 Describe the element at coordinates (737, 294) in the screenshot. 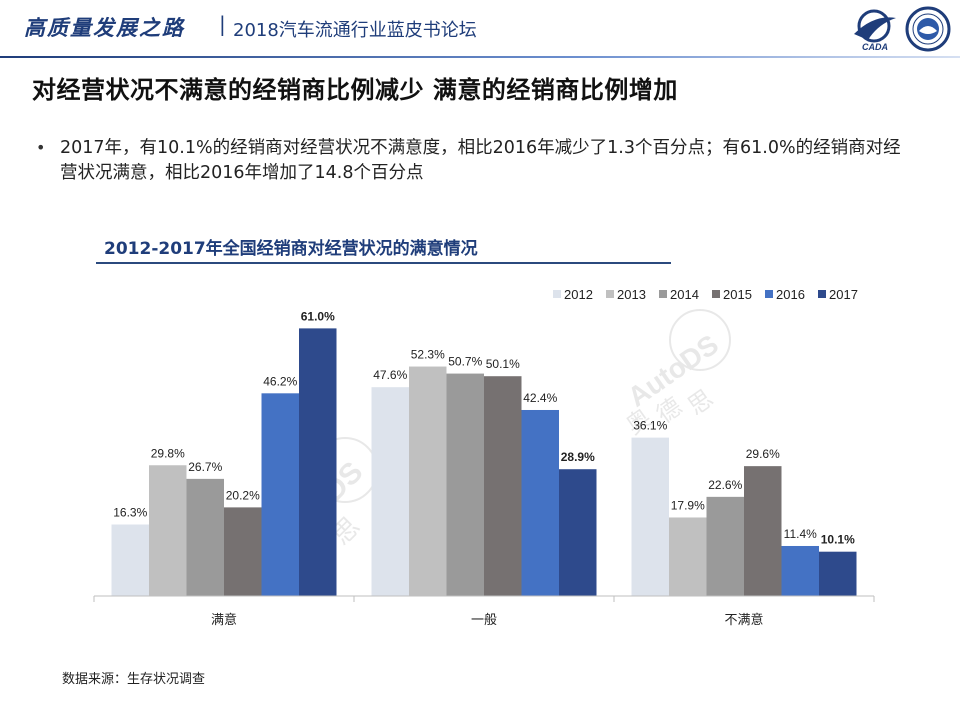

I see `legend-label: 2015` at that location.